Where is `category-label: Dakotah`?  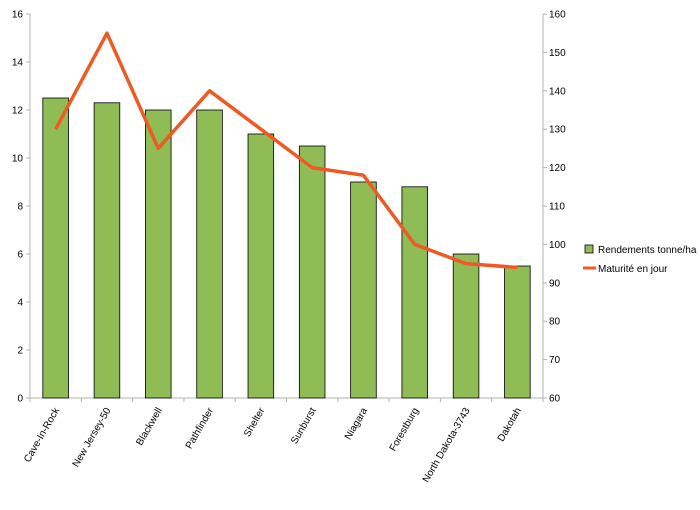
category-label: Dakotah is located at coordinates (510, 425).